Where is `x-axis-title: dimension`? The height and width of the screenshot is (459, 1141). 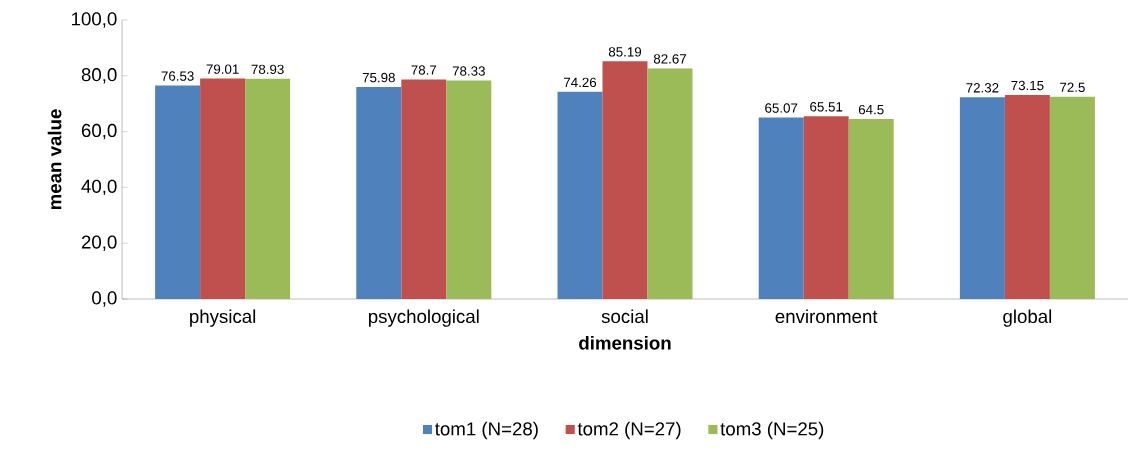
x-axis-title: dimension is located at coordinates (625, 342).